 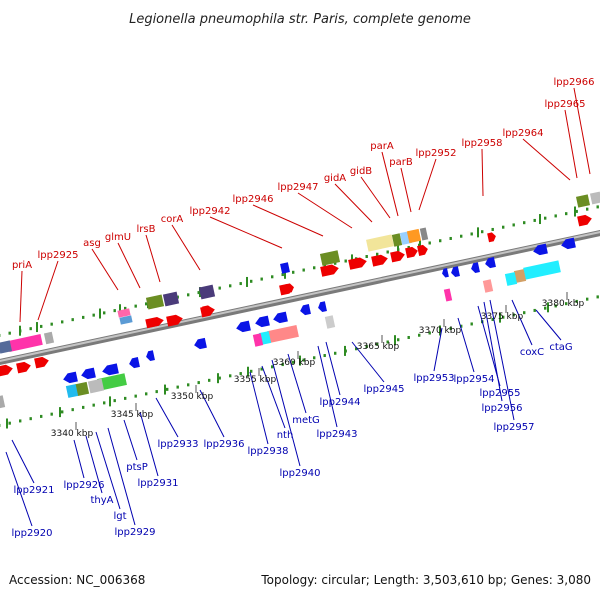 What do you see at coordinates (502, 408) in the screenshot?
I see `reverse-gene-label: lpp2956` at bounding box center [502, 408].